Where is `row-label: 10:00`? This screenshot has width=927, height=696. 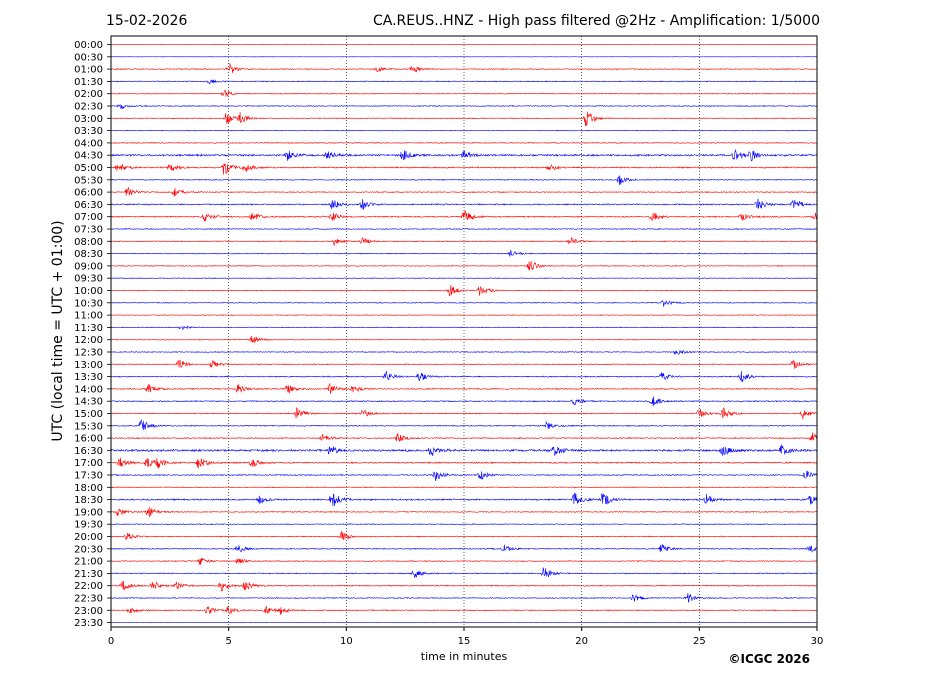
row-label: 10:00 is located at coordinates (88, 291).